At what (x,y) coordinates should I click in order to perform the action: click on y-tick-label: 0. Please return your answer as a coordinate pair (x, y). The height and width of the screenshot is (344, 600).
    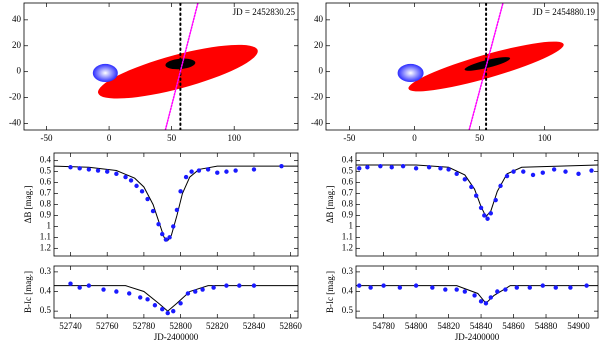
    Looking at the image, I should click on (19, 71).